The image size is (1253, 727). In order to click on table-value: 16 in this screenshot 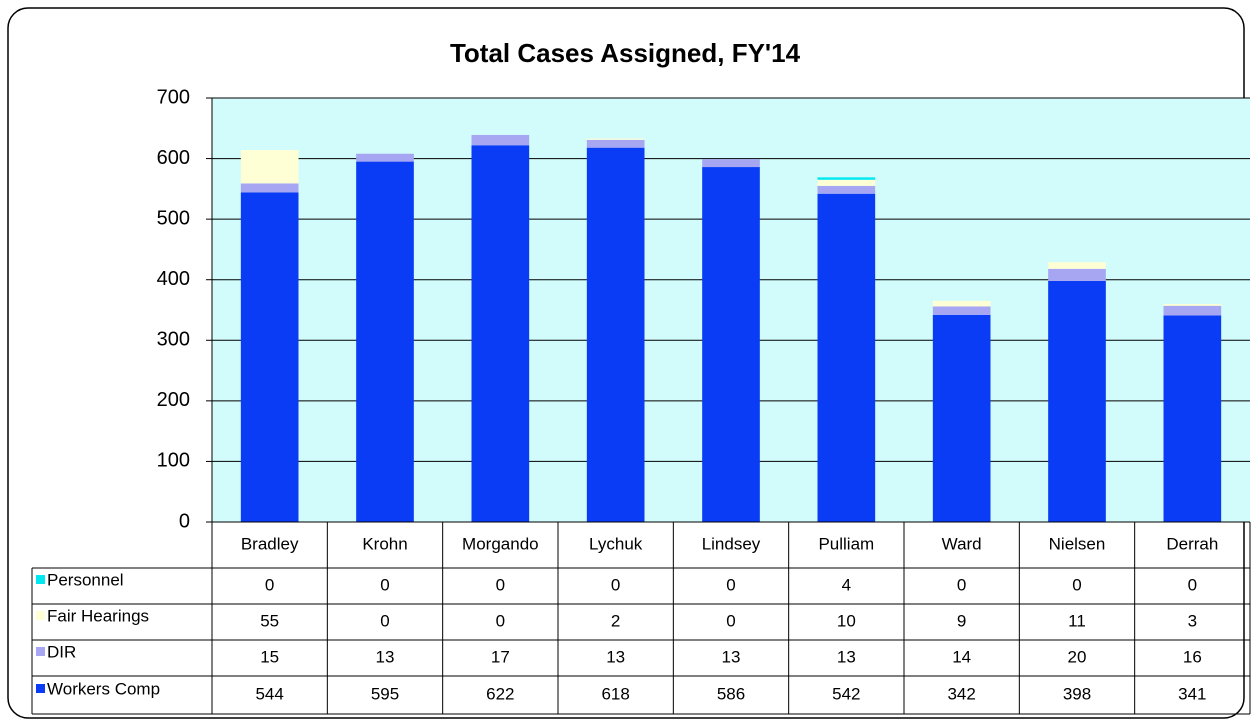, I will do `click(1192, 656)`.